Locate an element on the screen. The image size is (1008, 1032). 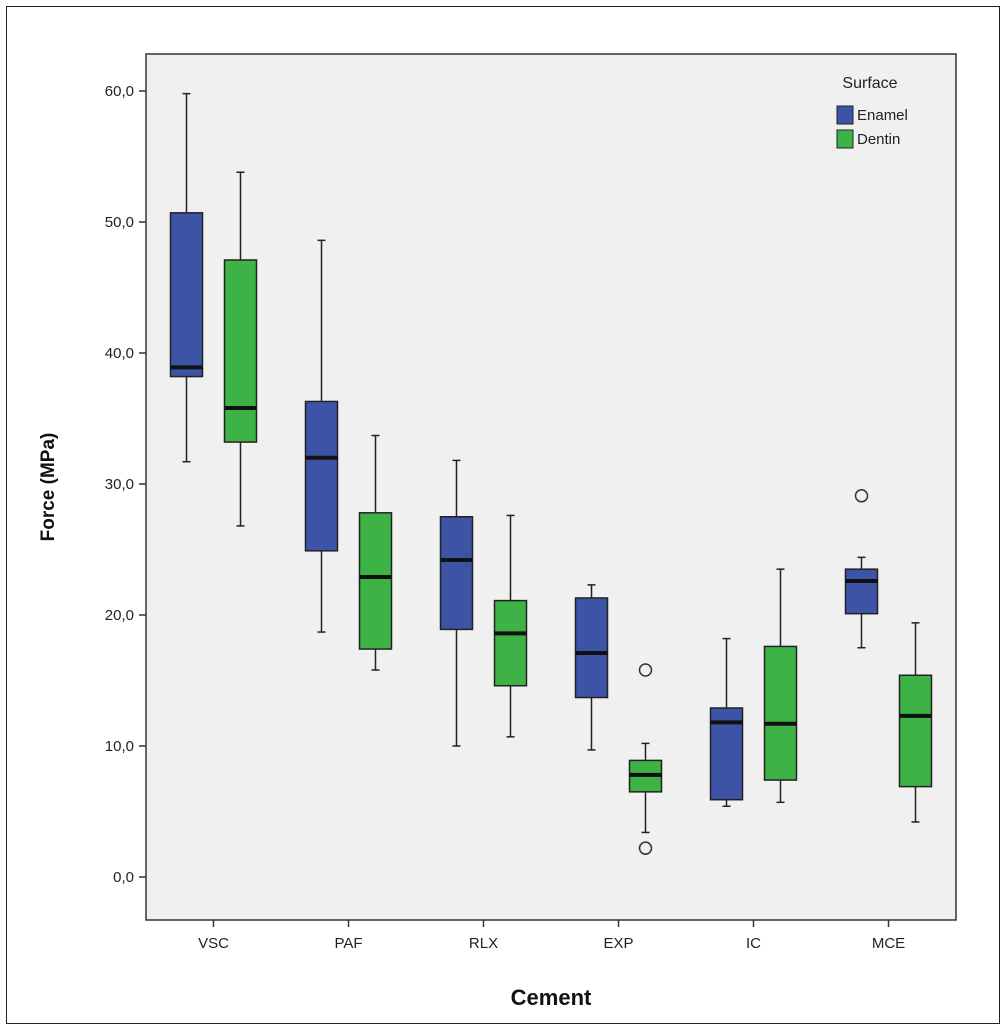
x-tick-label: VSC is located at coordinates (213, 943).